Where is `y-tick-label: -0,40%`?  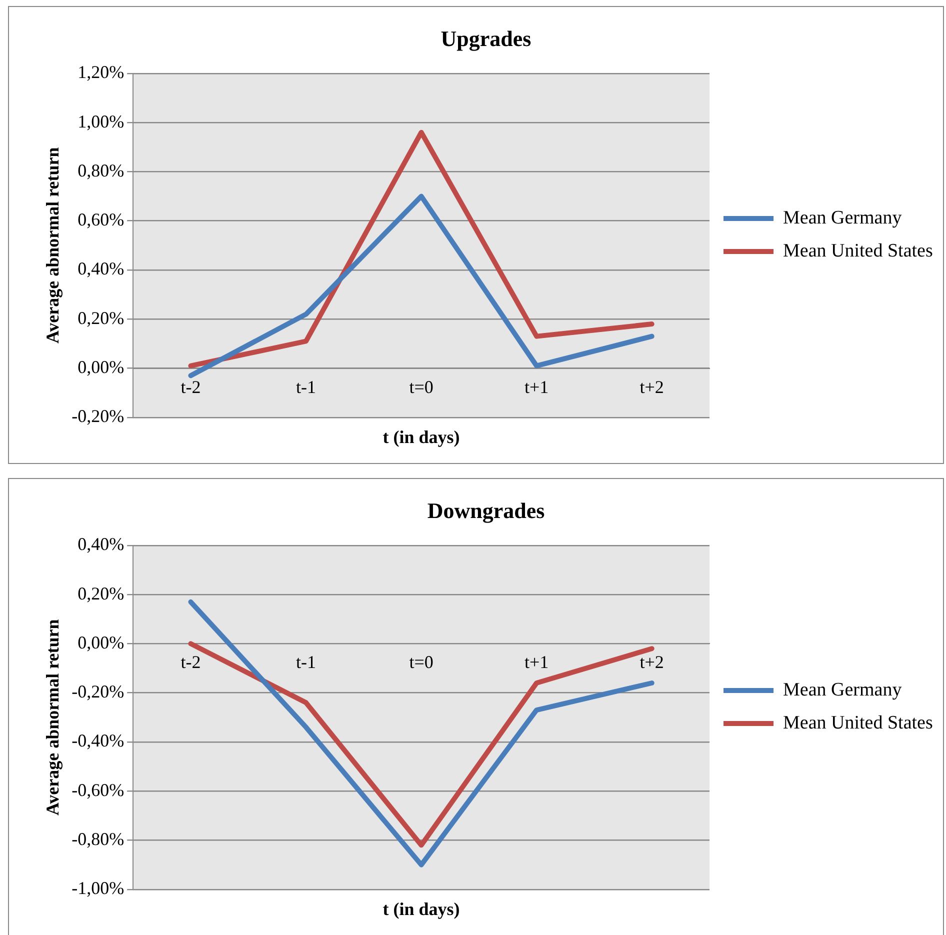 y-tick-label: -0,40% is located at coordinates (98, 740).